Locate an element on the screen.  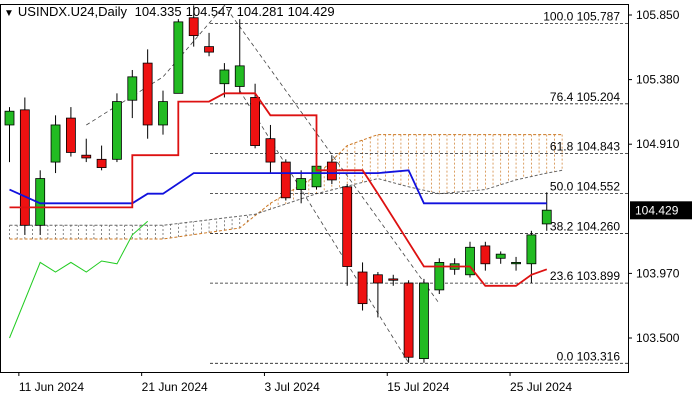
senkou-span-b-line is located at coordinates (286, 197).